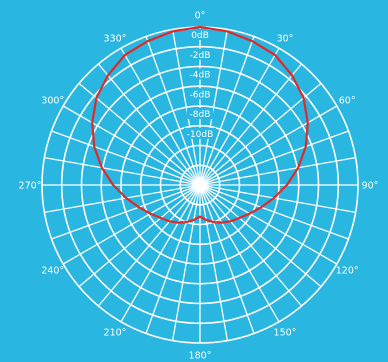  I want to click on radial-tick-label: -4dB, so click(200, 76).